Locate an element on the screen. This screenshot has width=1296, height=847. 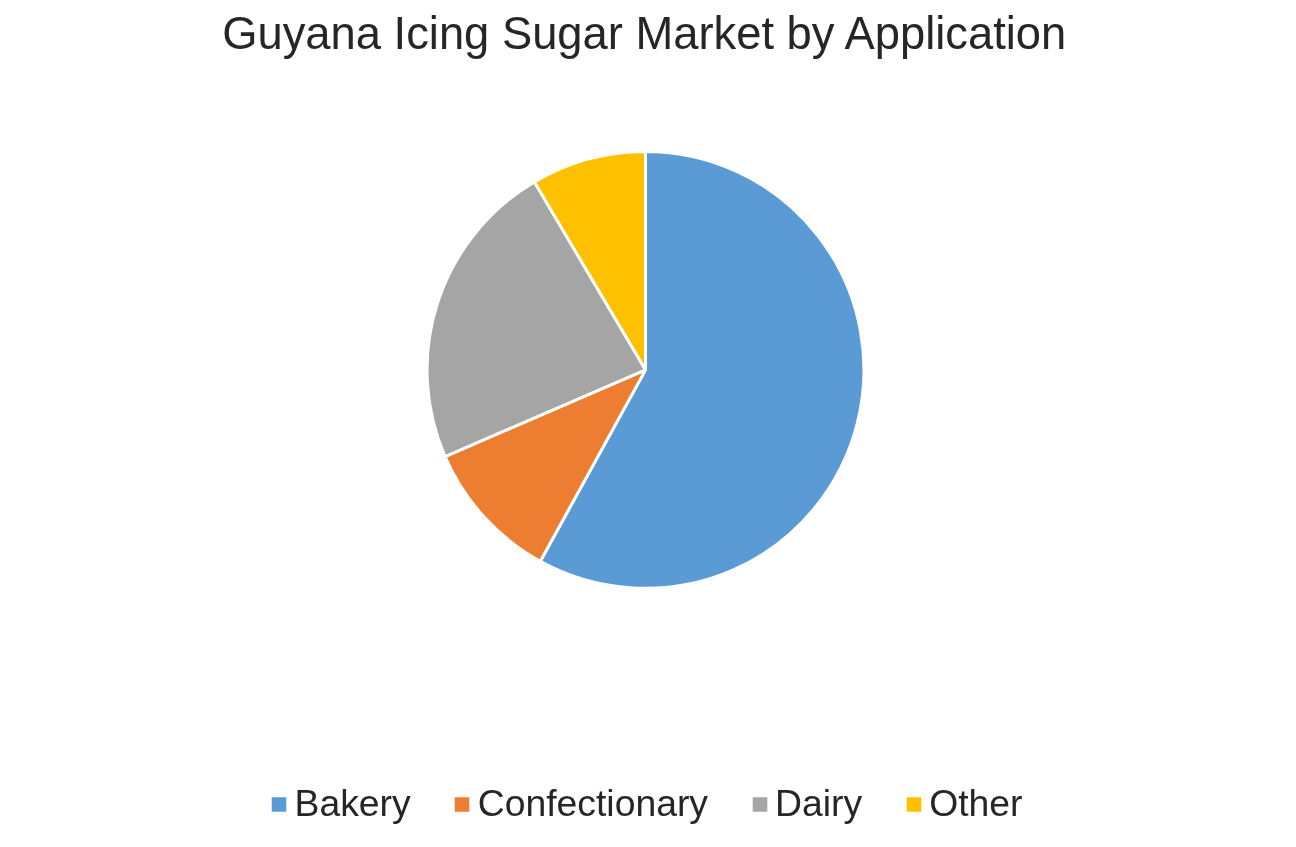
legend-label: Dairy is located at coordinates (819, 803).